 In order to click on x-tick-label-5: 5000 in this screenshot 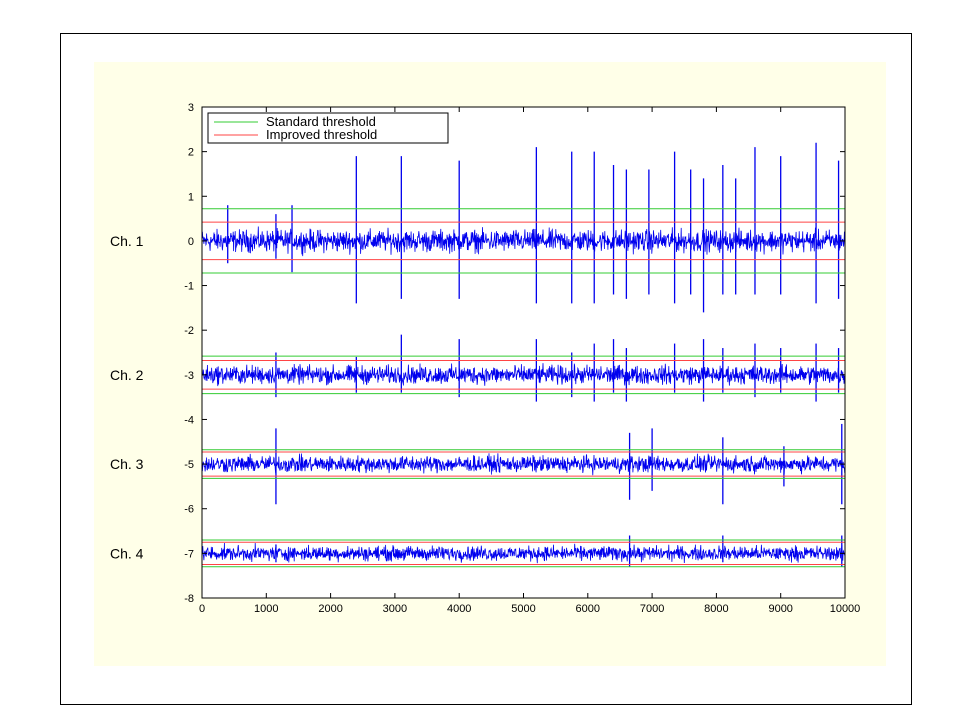, I will do `click(523, 609)`.